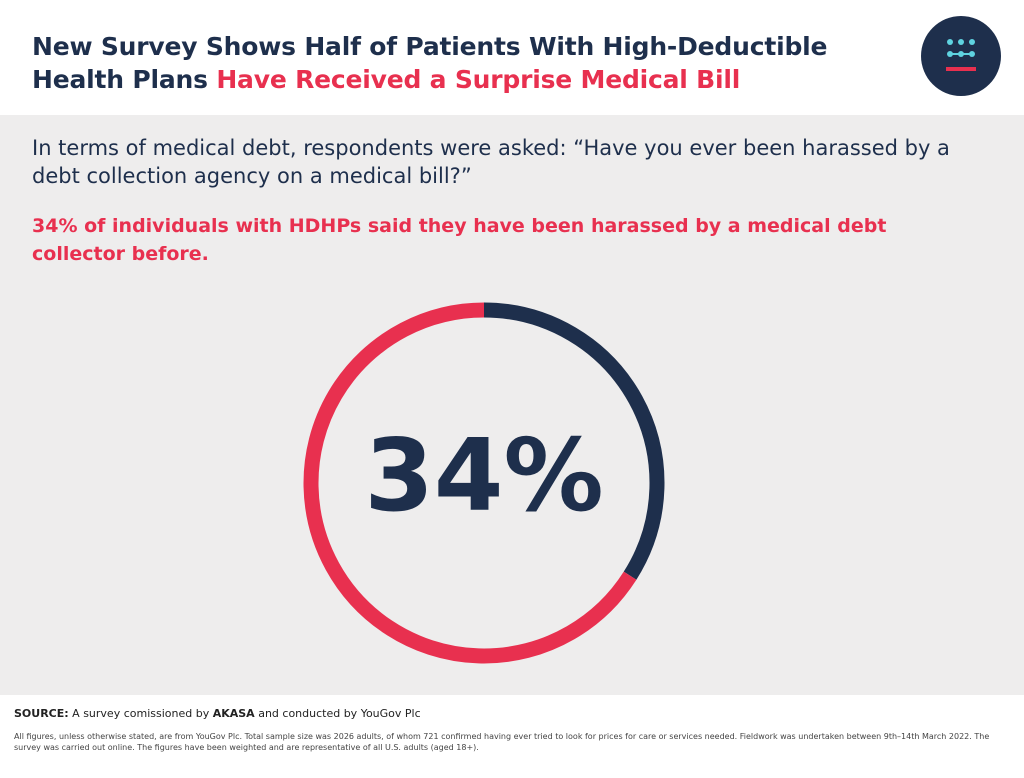 The image size is (1024, 778). I want to click on footer, so click(512, 736).